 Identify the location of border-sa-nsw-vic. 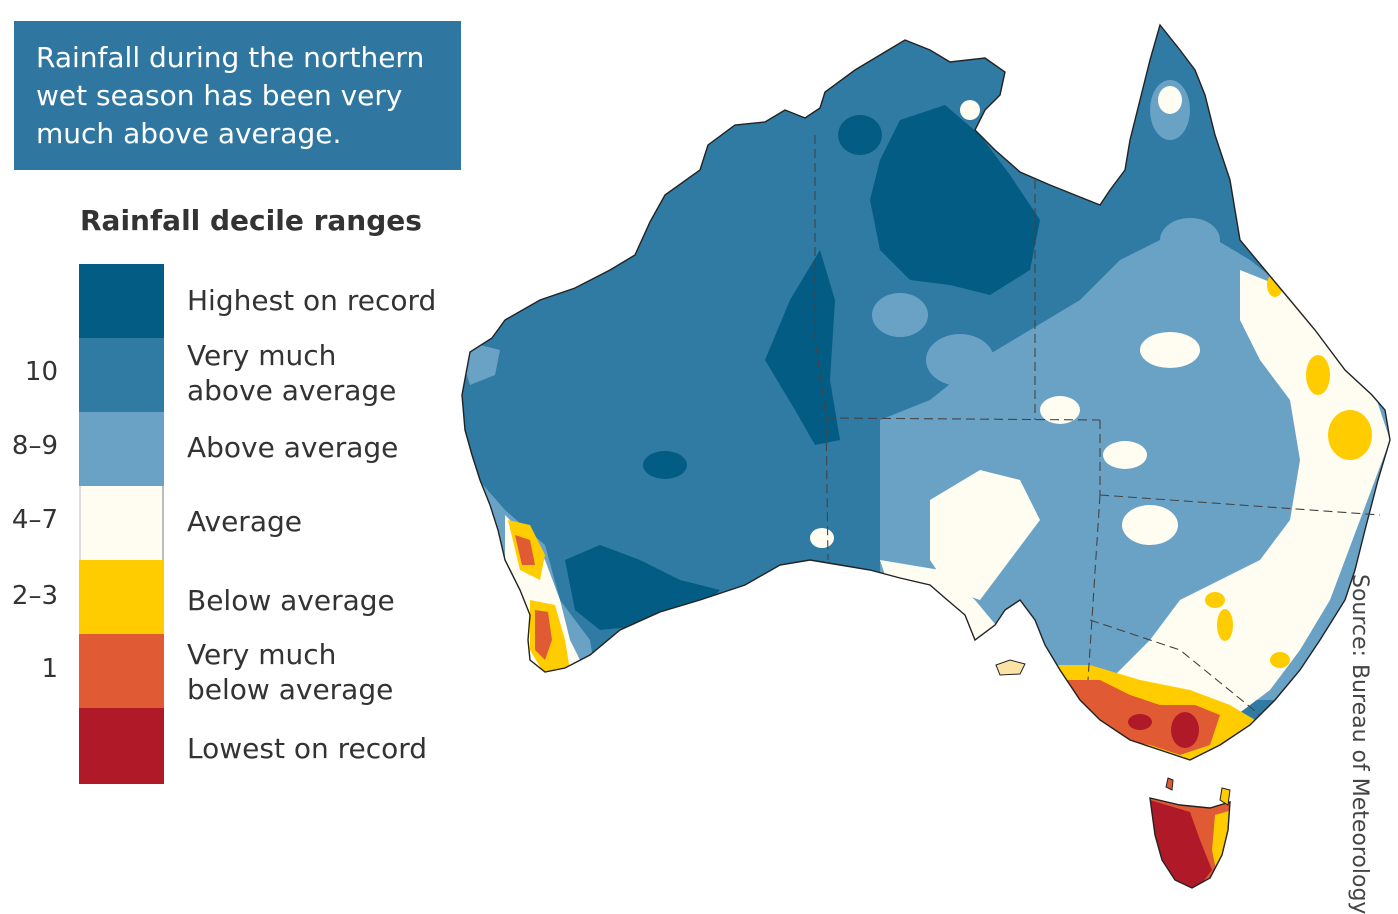
(1094, 587).